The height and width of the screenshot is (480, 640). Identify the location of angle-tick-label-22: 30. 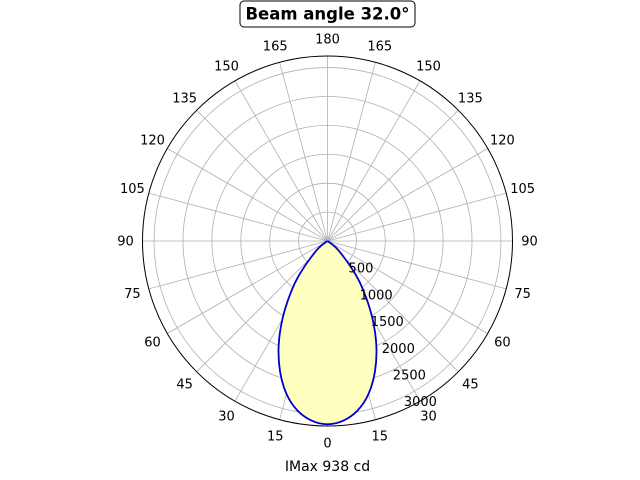
(226, 416).